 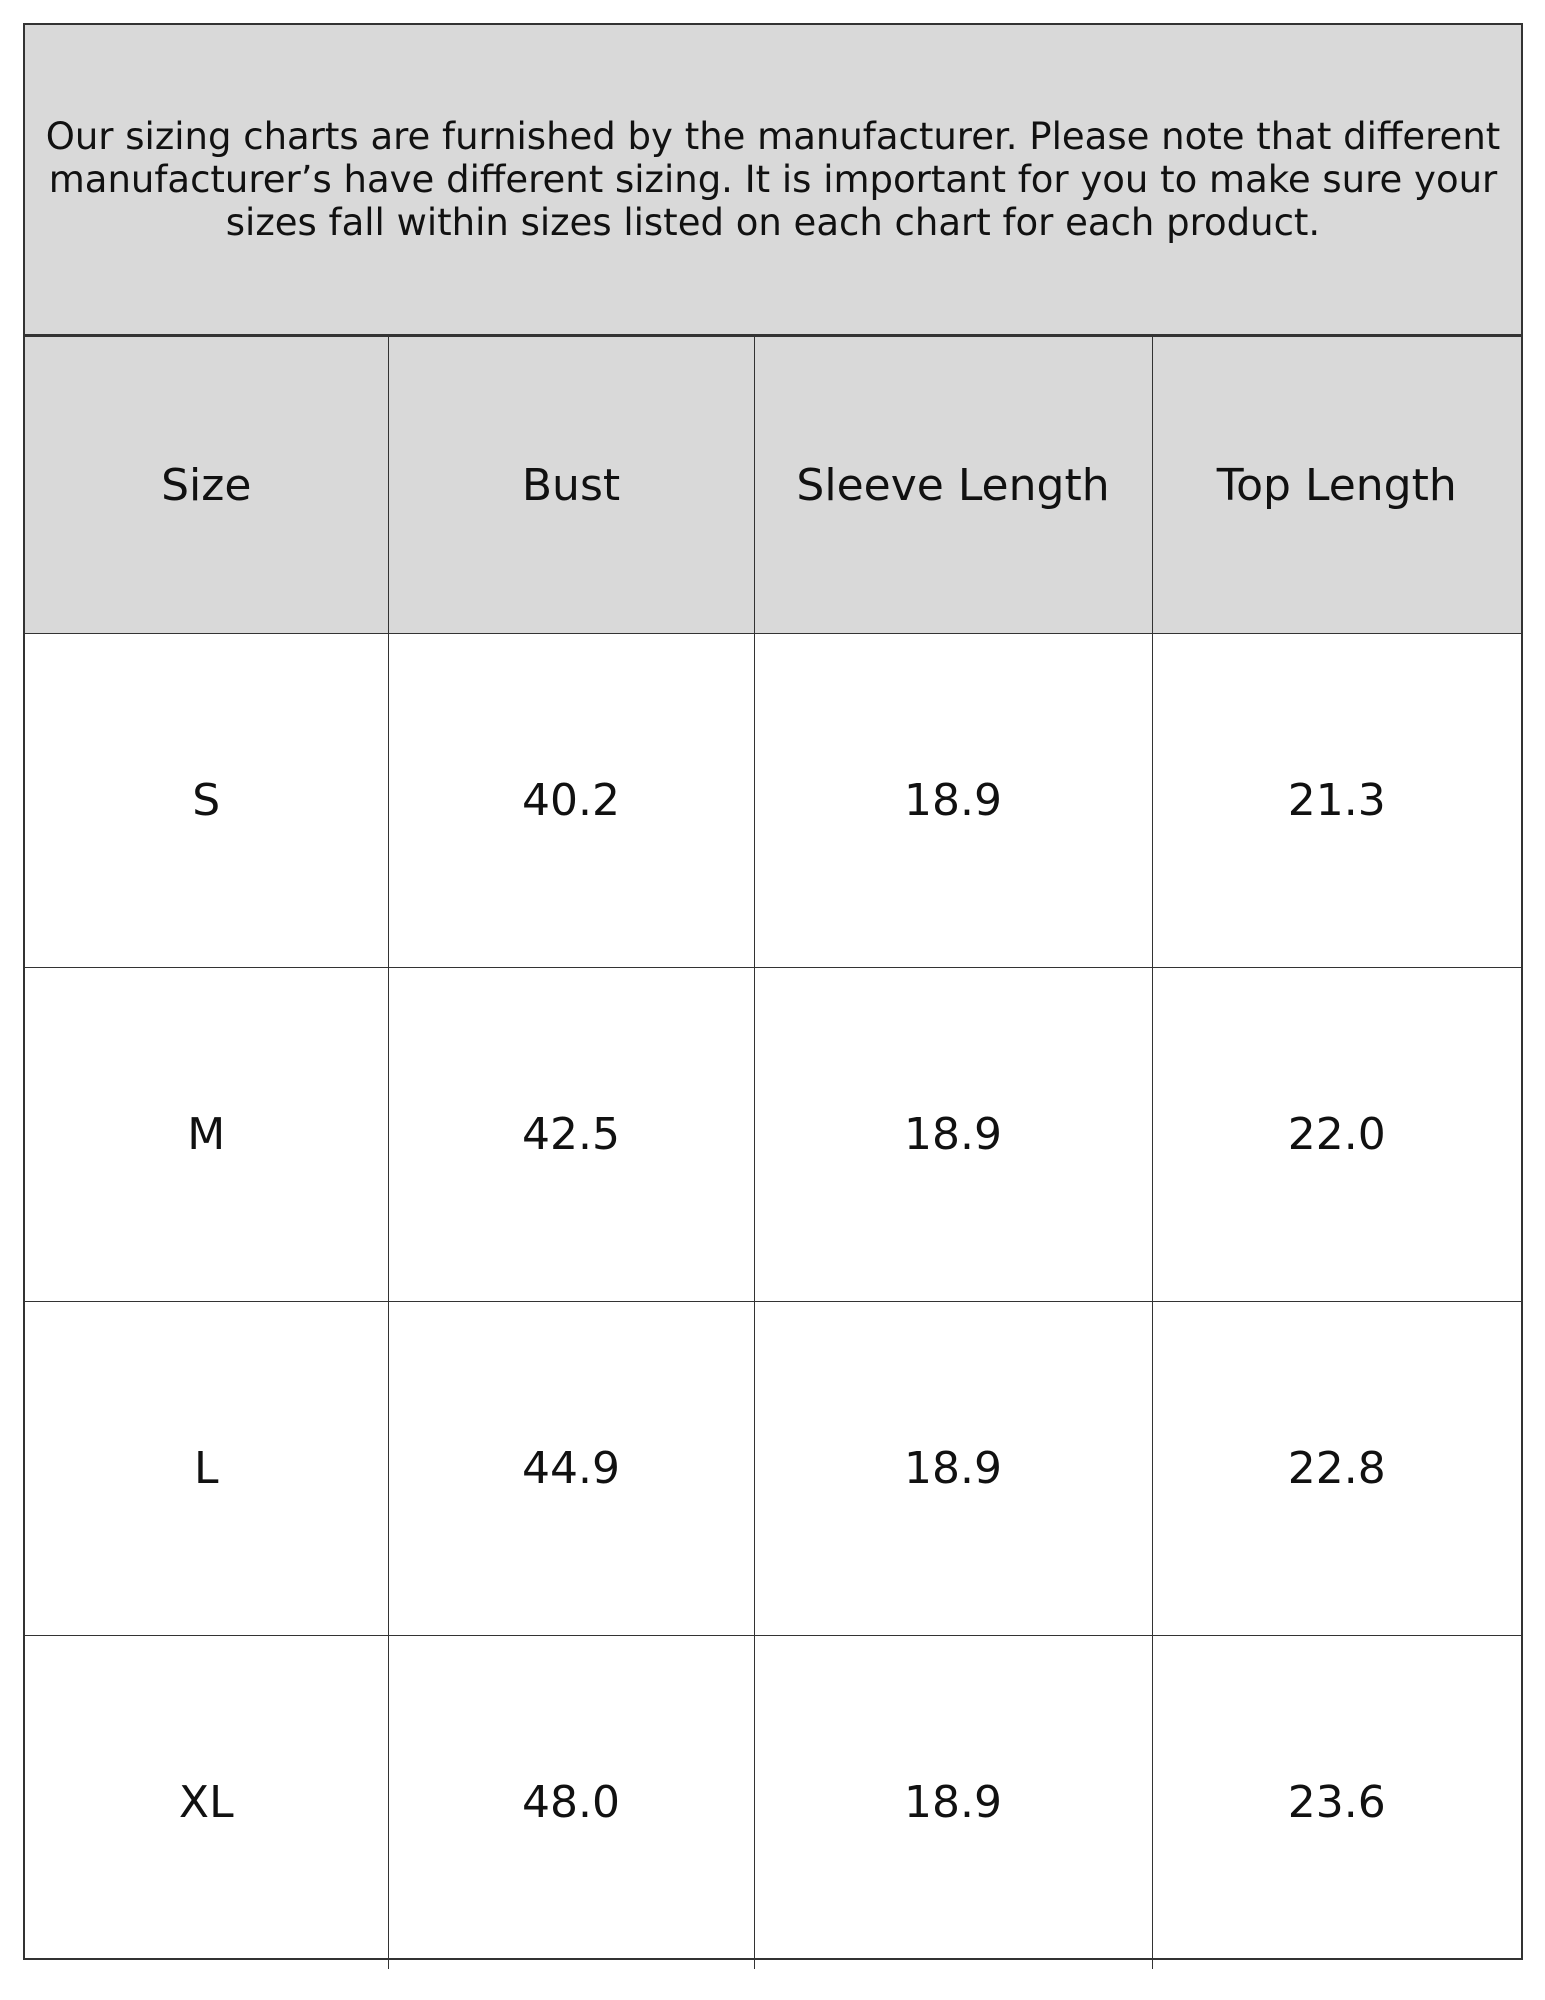 I want to click on cell-size: S, so click(x=207, y=800).